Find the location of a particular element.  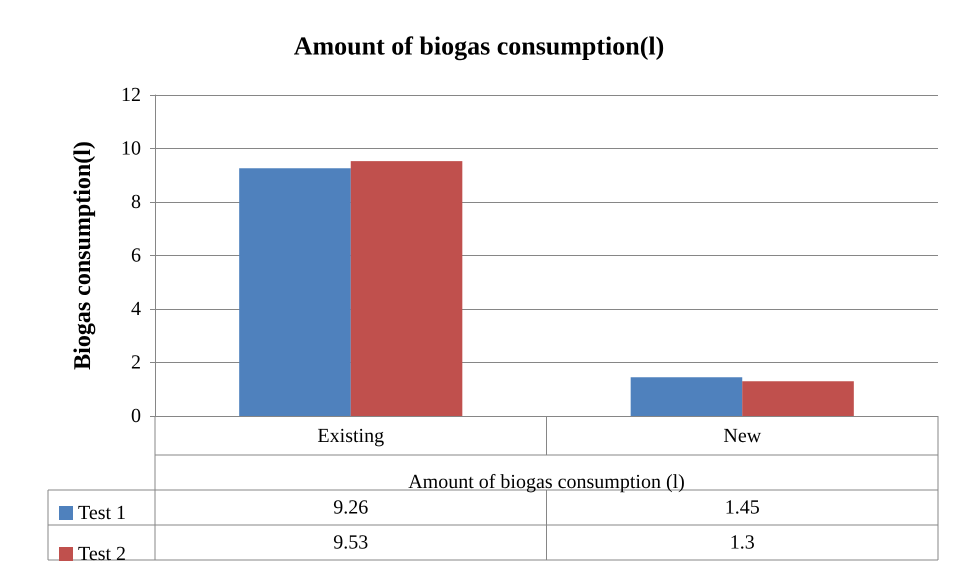

y-tick-label: 10 is located at coordinates (131, 149).